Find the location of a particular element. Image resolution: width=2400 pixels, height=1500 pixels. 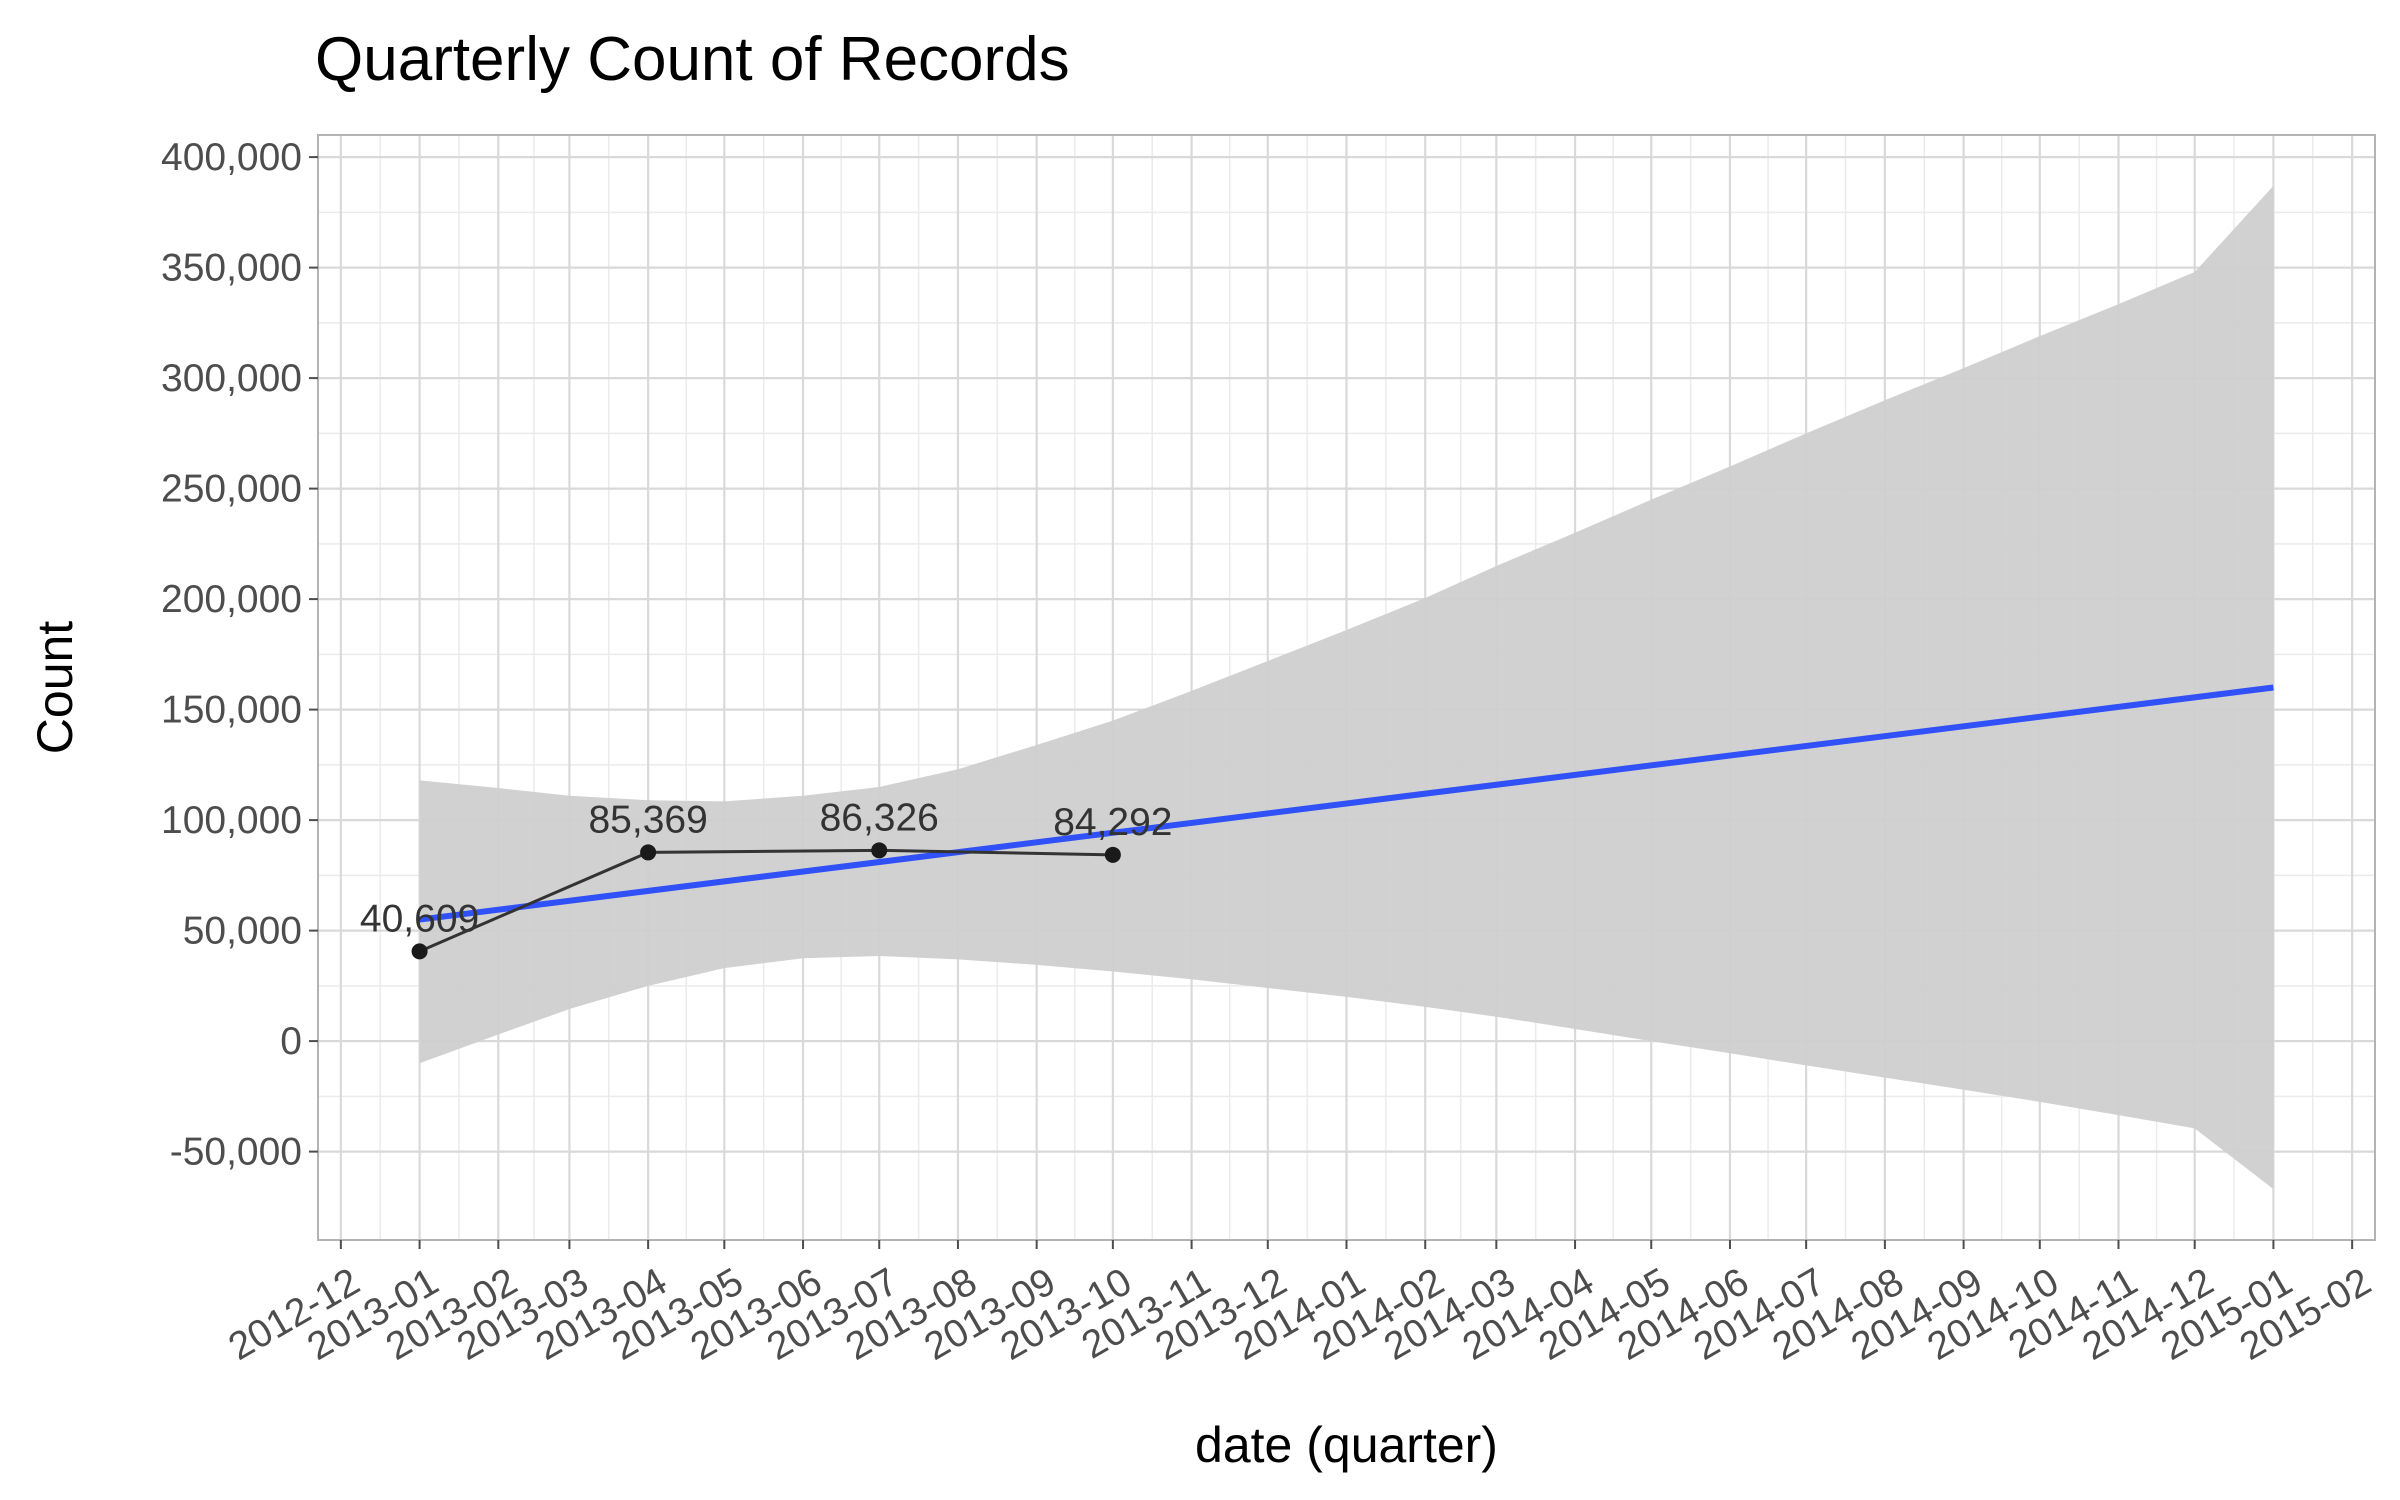

data-label: 84,292 is located at coordinates (1112, 822).